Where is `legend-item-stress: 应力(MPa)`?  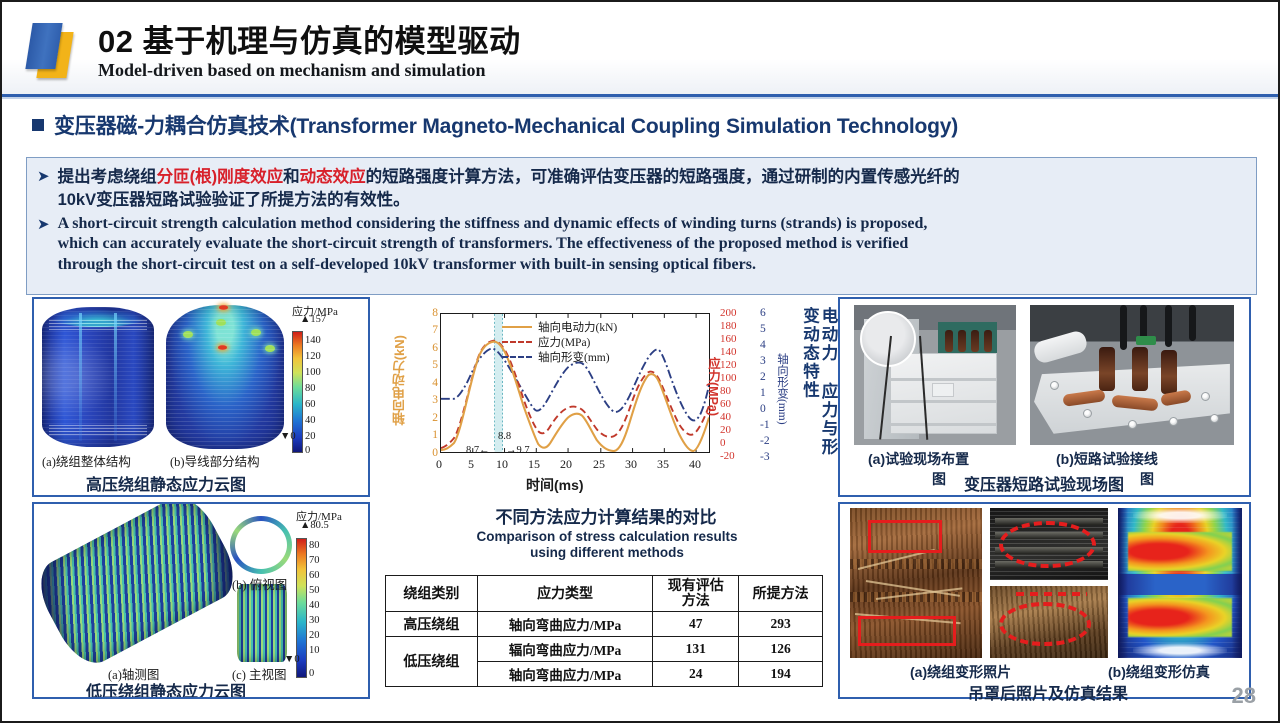 legend-item-stress: 应力(MPa) is located at coordinates (559, 341).